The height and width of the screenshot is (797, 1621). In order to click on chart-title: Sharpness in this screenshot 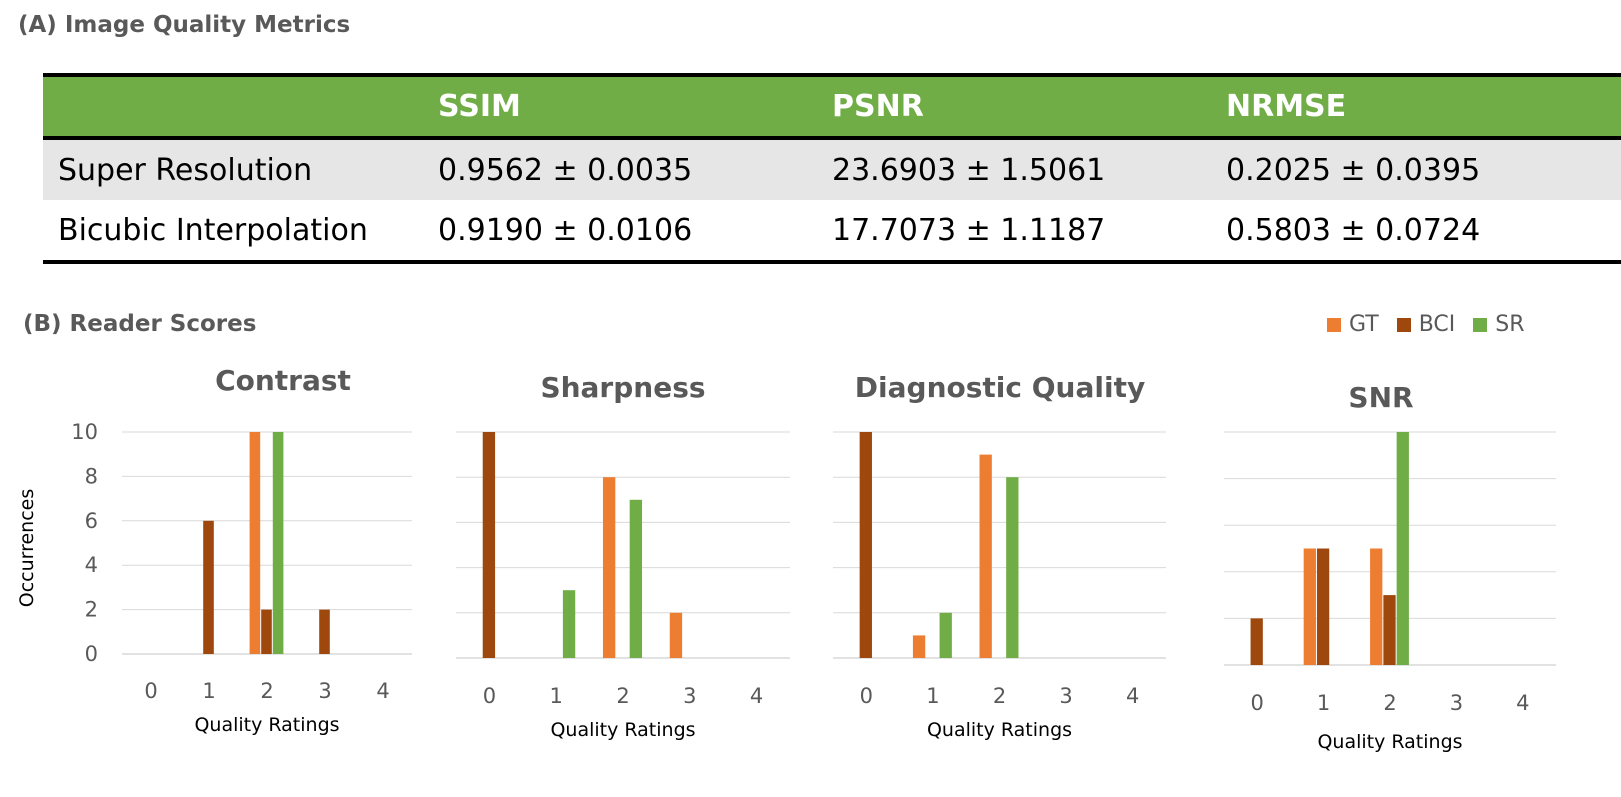, I will do `click(622, 387)`.